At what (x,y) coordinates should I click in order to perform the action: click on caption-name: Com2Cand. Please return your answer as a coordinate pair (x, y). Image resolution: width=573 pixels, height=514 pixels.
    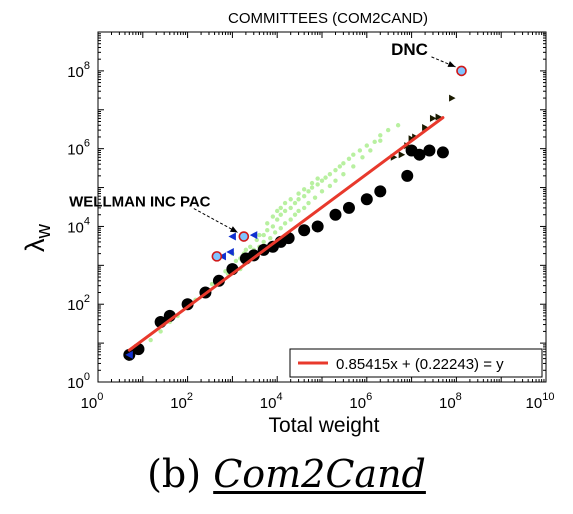
    Looking at the image, I should click on (319, 474).